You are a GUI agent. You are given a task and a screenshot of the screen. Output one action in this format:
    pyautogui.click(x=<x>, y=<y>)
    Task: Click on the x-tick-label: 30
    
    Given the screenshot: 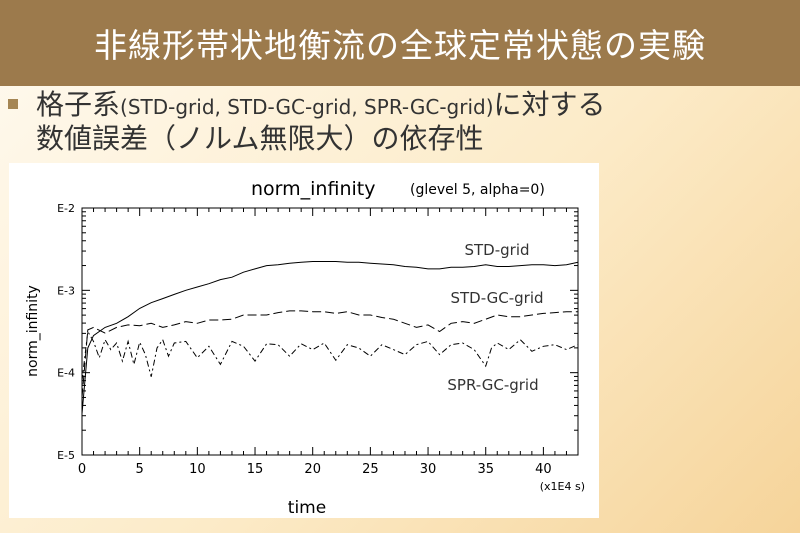 What is the action you would take?
    pyautogui.click(x=428, y=469)
    